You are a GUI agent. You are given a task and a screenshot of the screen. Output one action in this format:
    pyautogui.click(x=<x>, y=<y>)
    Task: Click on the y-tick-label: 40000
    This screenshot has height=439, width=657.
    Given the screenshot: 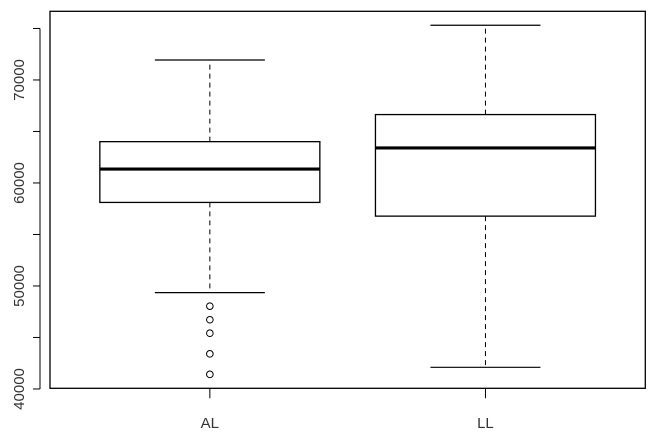 What is the action you would take?
    pyautogui.click(x=19, y=389)
    